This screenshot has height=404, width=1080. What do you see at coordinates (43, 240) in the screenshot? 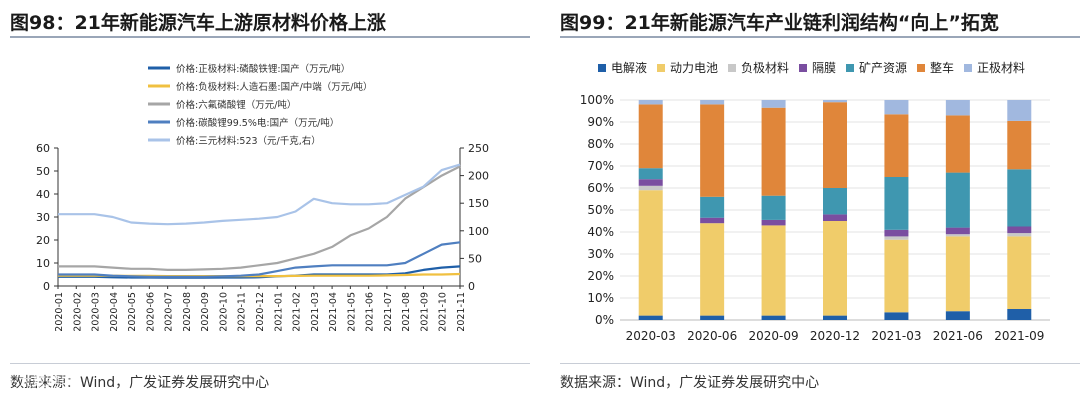
I see `left-y-tick-label: 20` at bounding box center [43, 240].